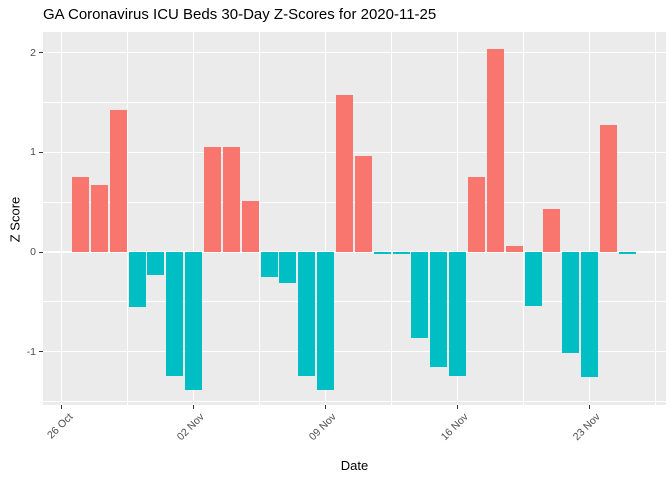  I want to click on y-tick-label: 0, so click(33, 252).